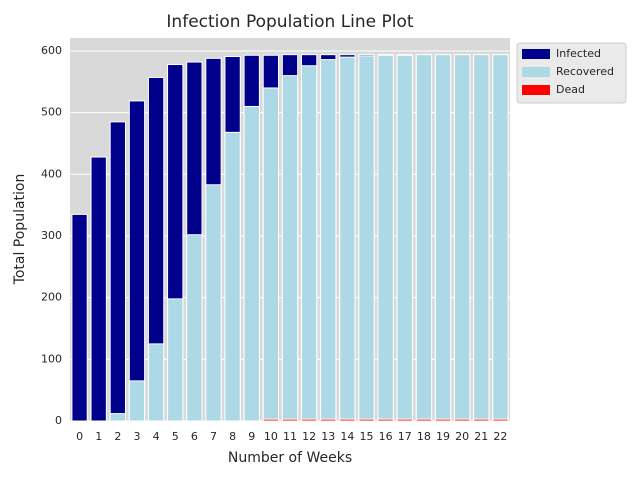  Describe the element at coordinates (51, 173) in the screenshot. I see `y-tick-label: 400` at that location.